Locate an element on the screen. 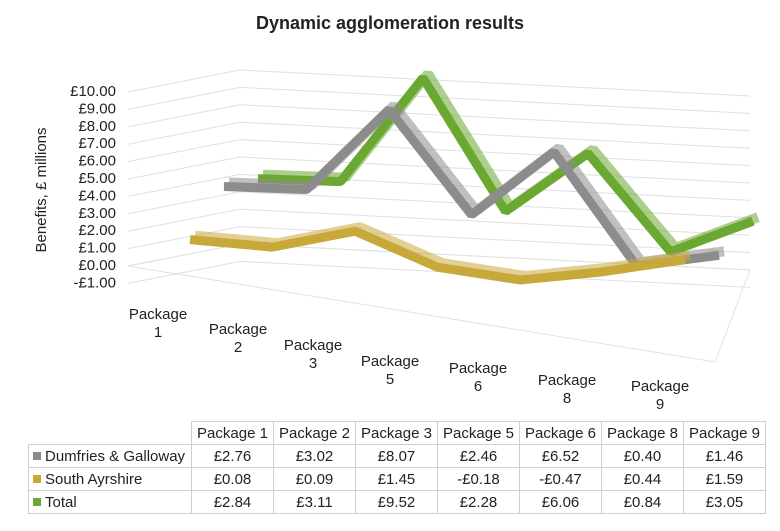 Image resolution: width=780 pixels, height=531 pixels. legend-cell: Dumfries & Galloway is located at coordinates (110, 456).